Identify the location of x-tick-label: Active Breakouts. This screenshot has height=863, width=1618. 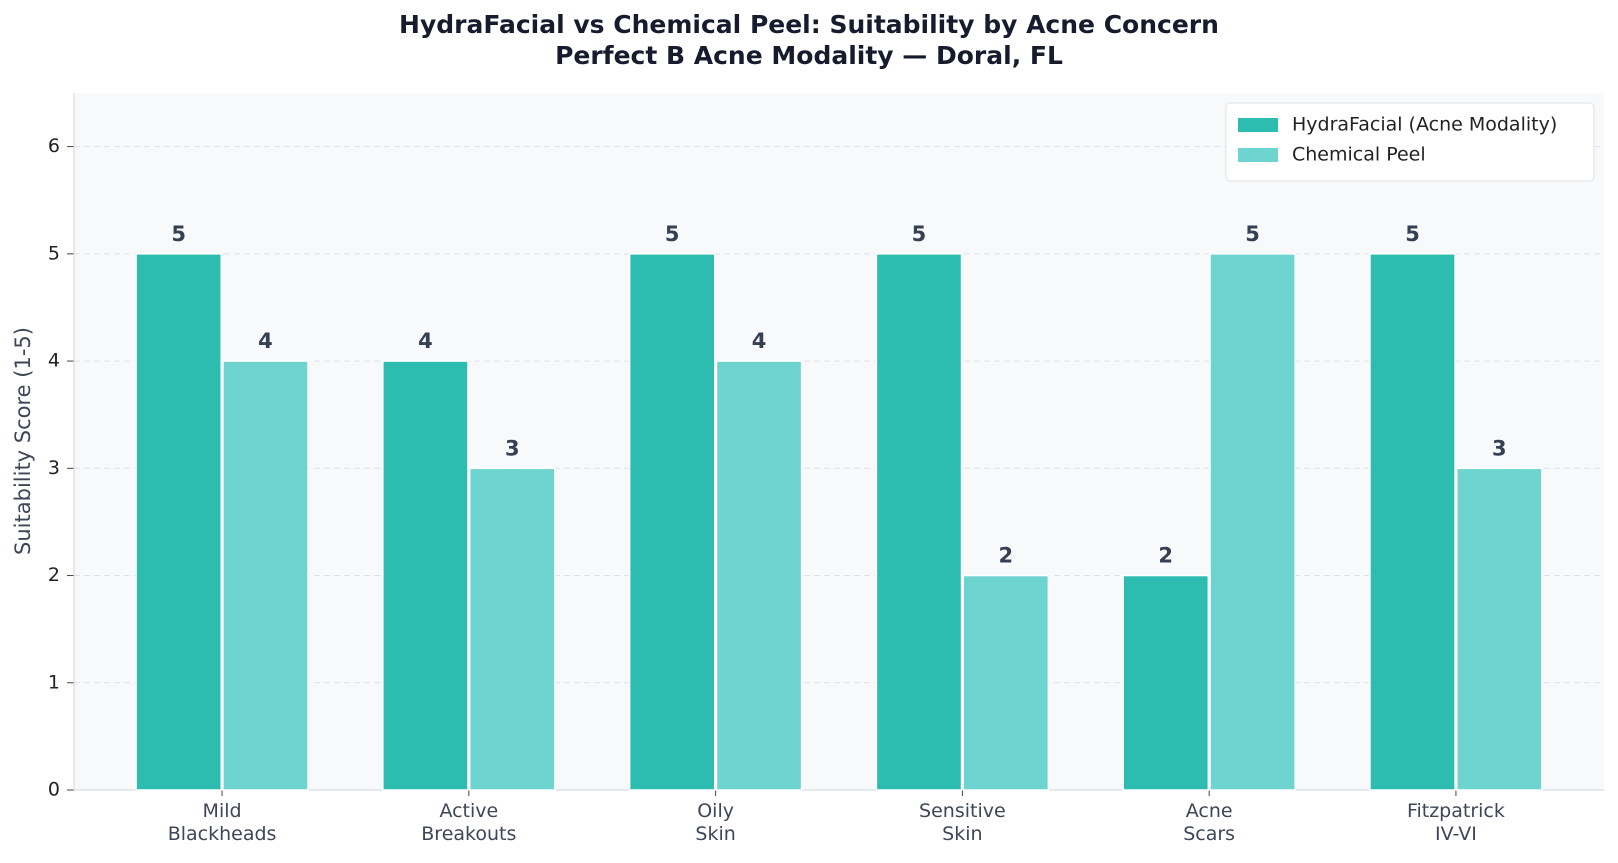
(469, 822).